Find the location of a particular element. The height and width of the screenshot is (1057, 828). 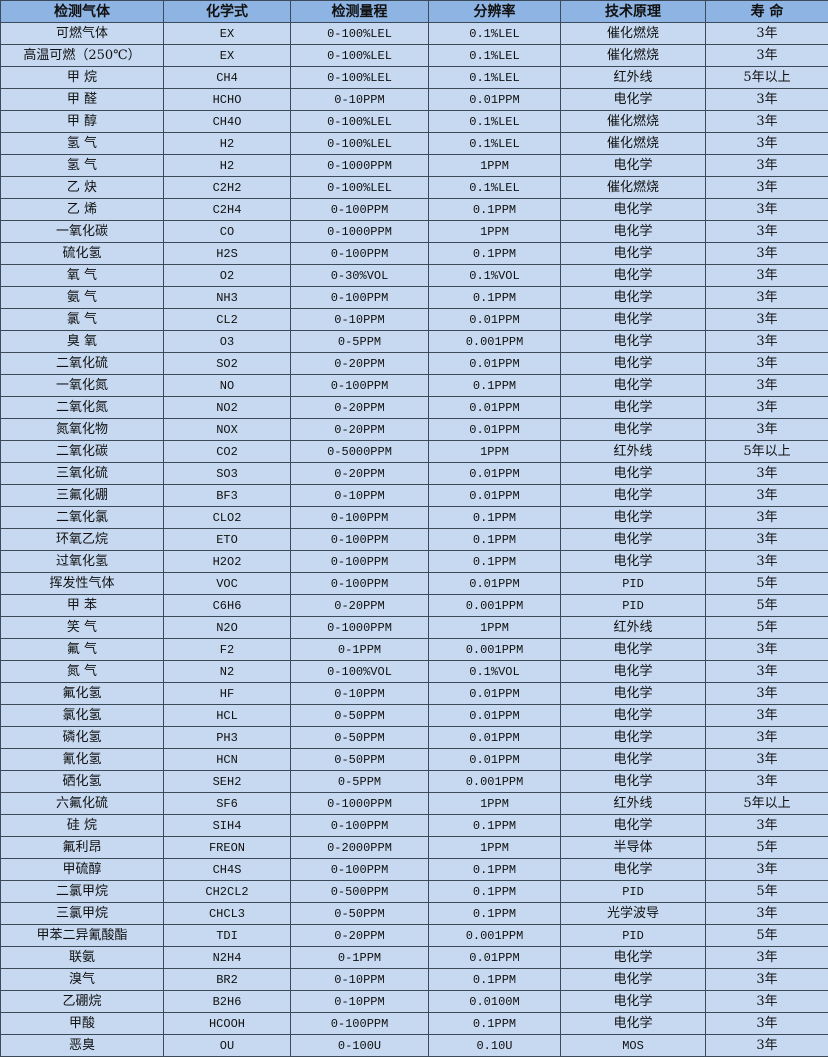

cell-formula: CH4O is located at coordinates (227, 122).